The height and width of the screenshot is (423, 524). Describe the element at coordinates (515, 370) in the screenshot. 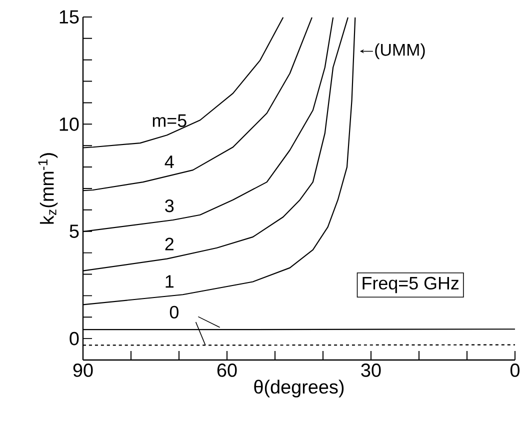

I see `x-tick-label: 0` at that location.